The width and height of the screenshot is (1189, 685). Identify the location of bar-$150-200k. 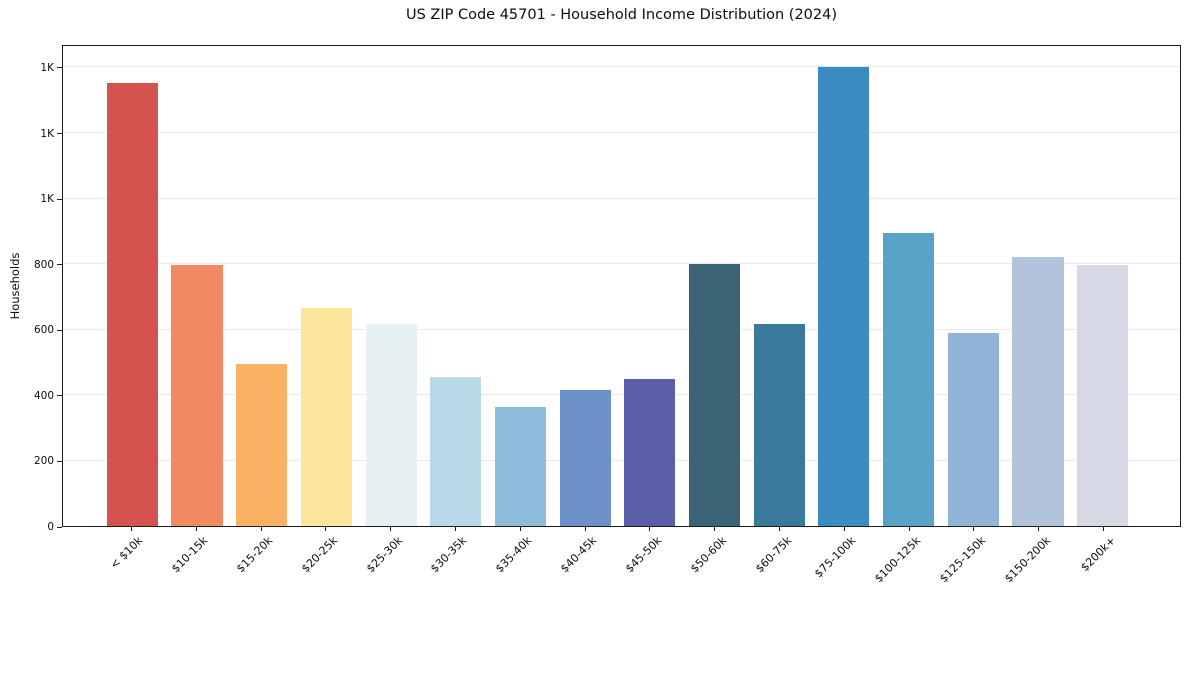
(1038, 391).